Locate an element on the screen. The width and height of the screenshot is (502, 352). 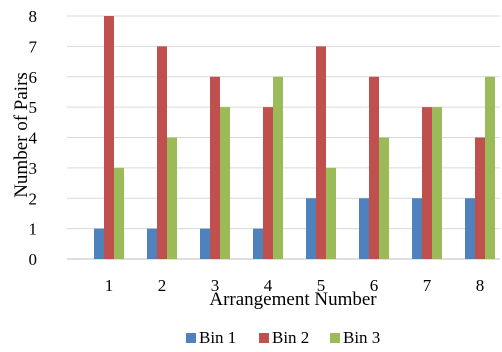
legend-label: Bin 3 is located at coordinates (361, 337).